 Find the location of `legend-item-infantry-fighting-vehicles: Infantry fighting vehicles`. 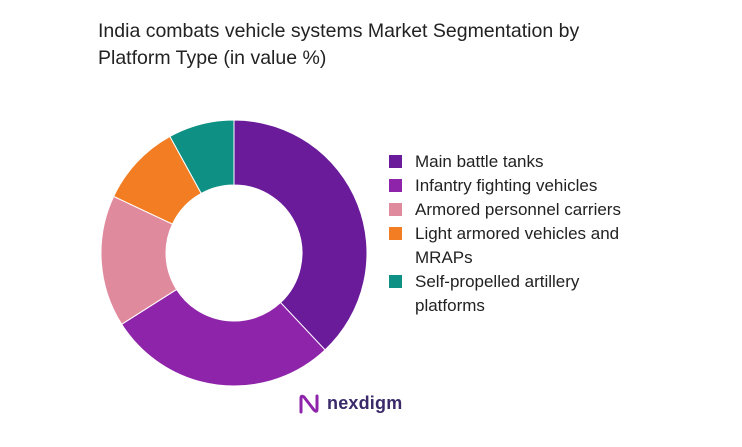

legend-item-infantry-fighting-vehicles: Infantry fighting vehicles is located at coordinates (549, 186).